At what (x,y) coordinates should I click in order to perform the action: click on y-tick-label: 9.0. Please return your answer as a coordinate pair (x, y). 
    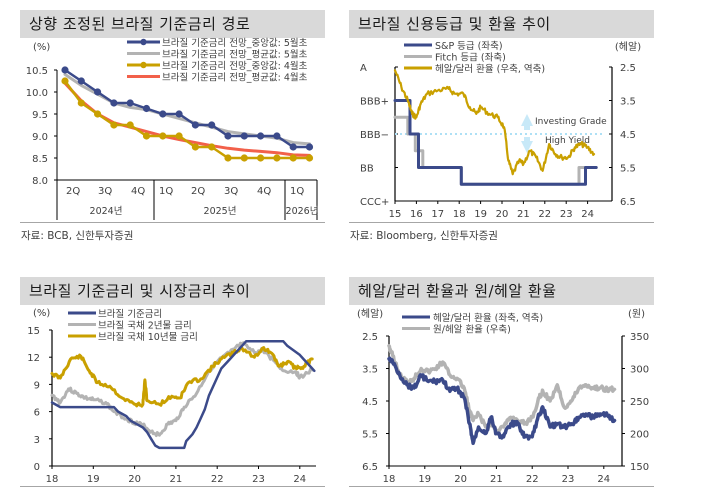
    Looking at the image, I should click on (40, 137).